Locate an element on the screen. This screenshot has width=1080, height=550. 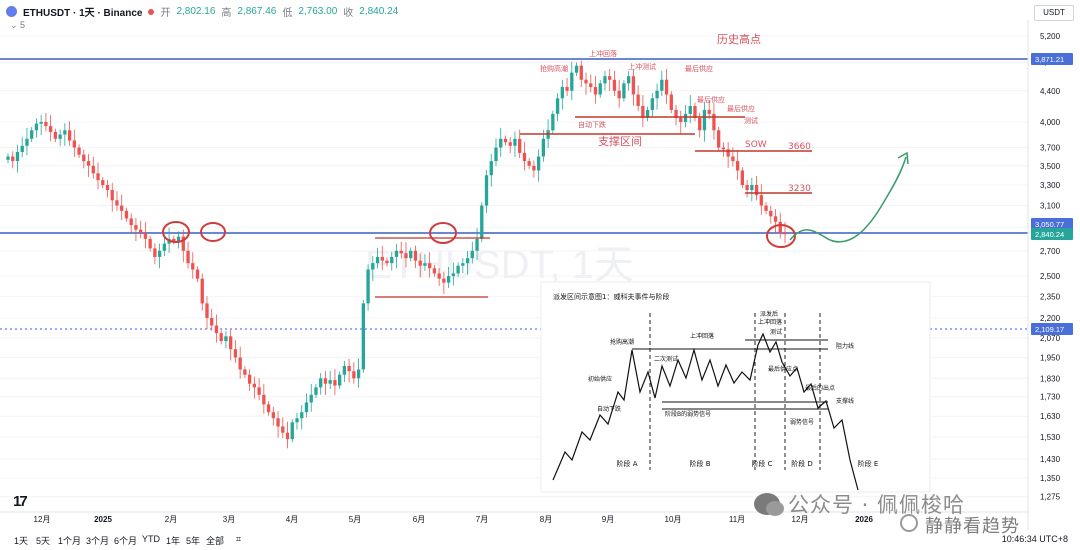
price-tick: 5,200 is located at coordinates (1050, 36).